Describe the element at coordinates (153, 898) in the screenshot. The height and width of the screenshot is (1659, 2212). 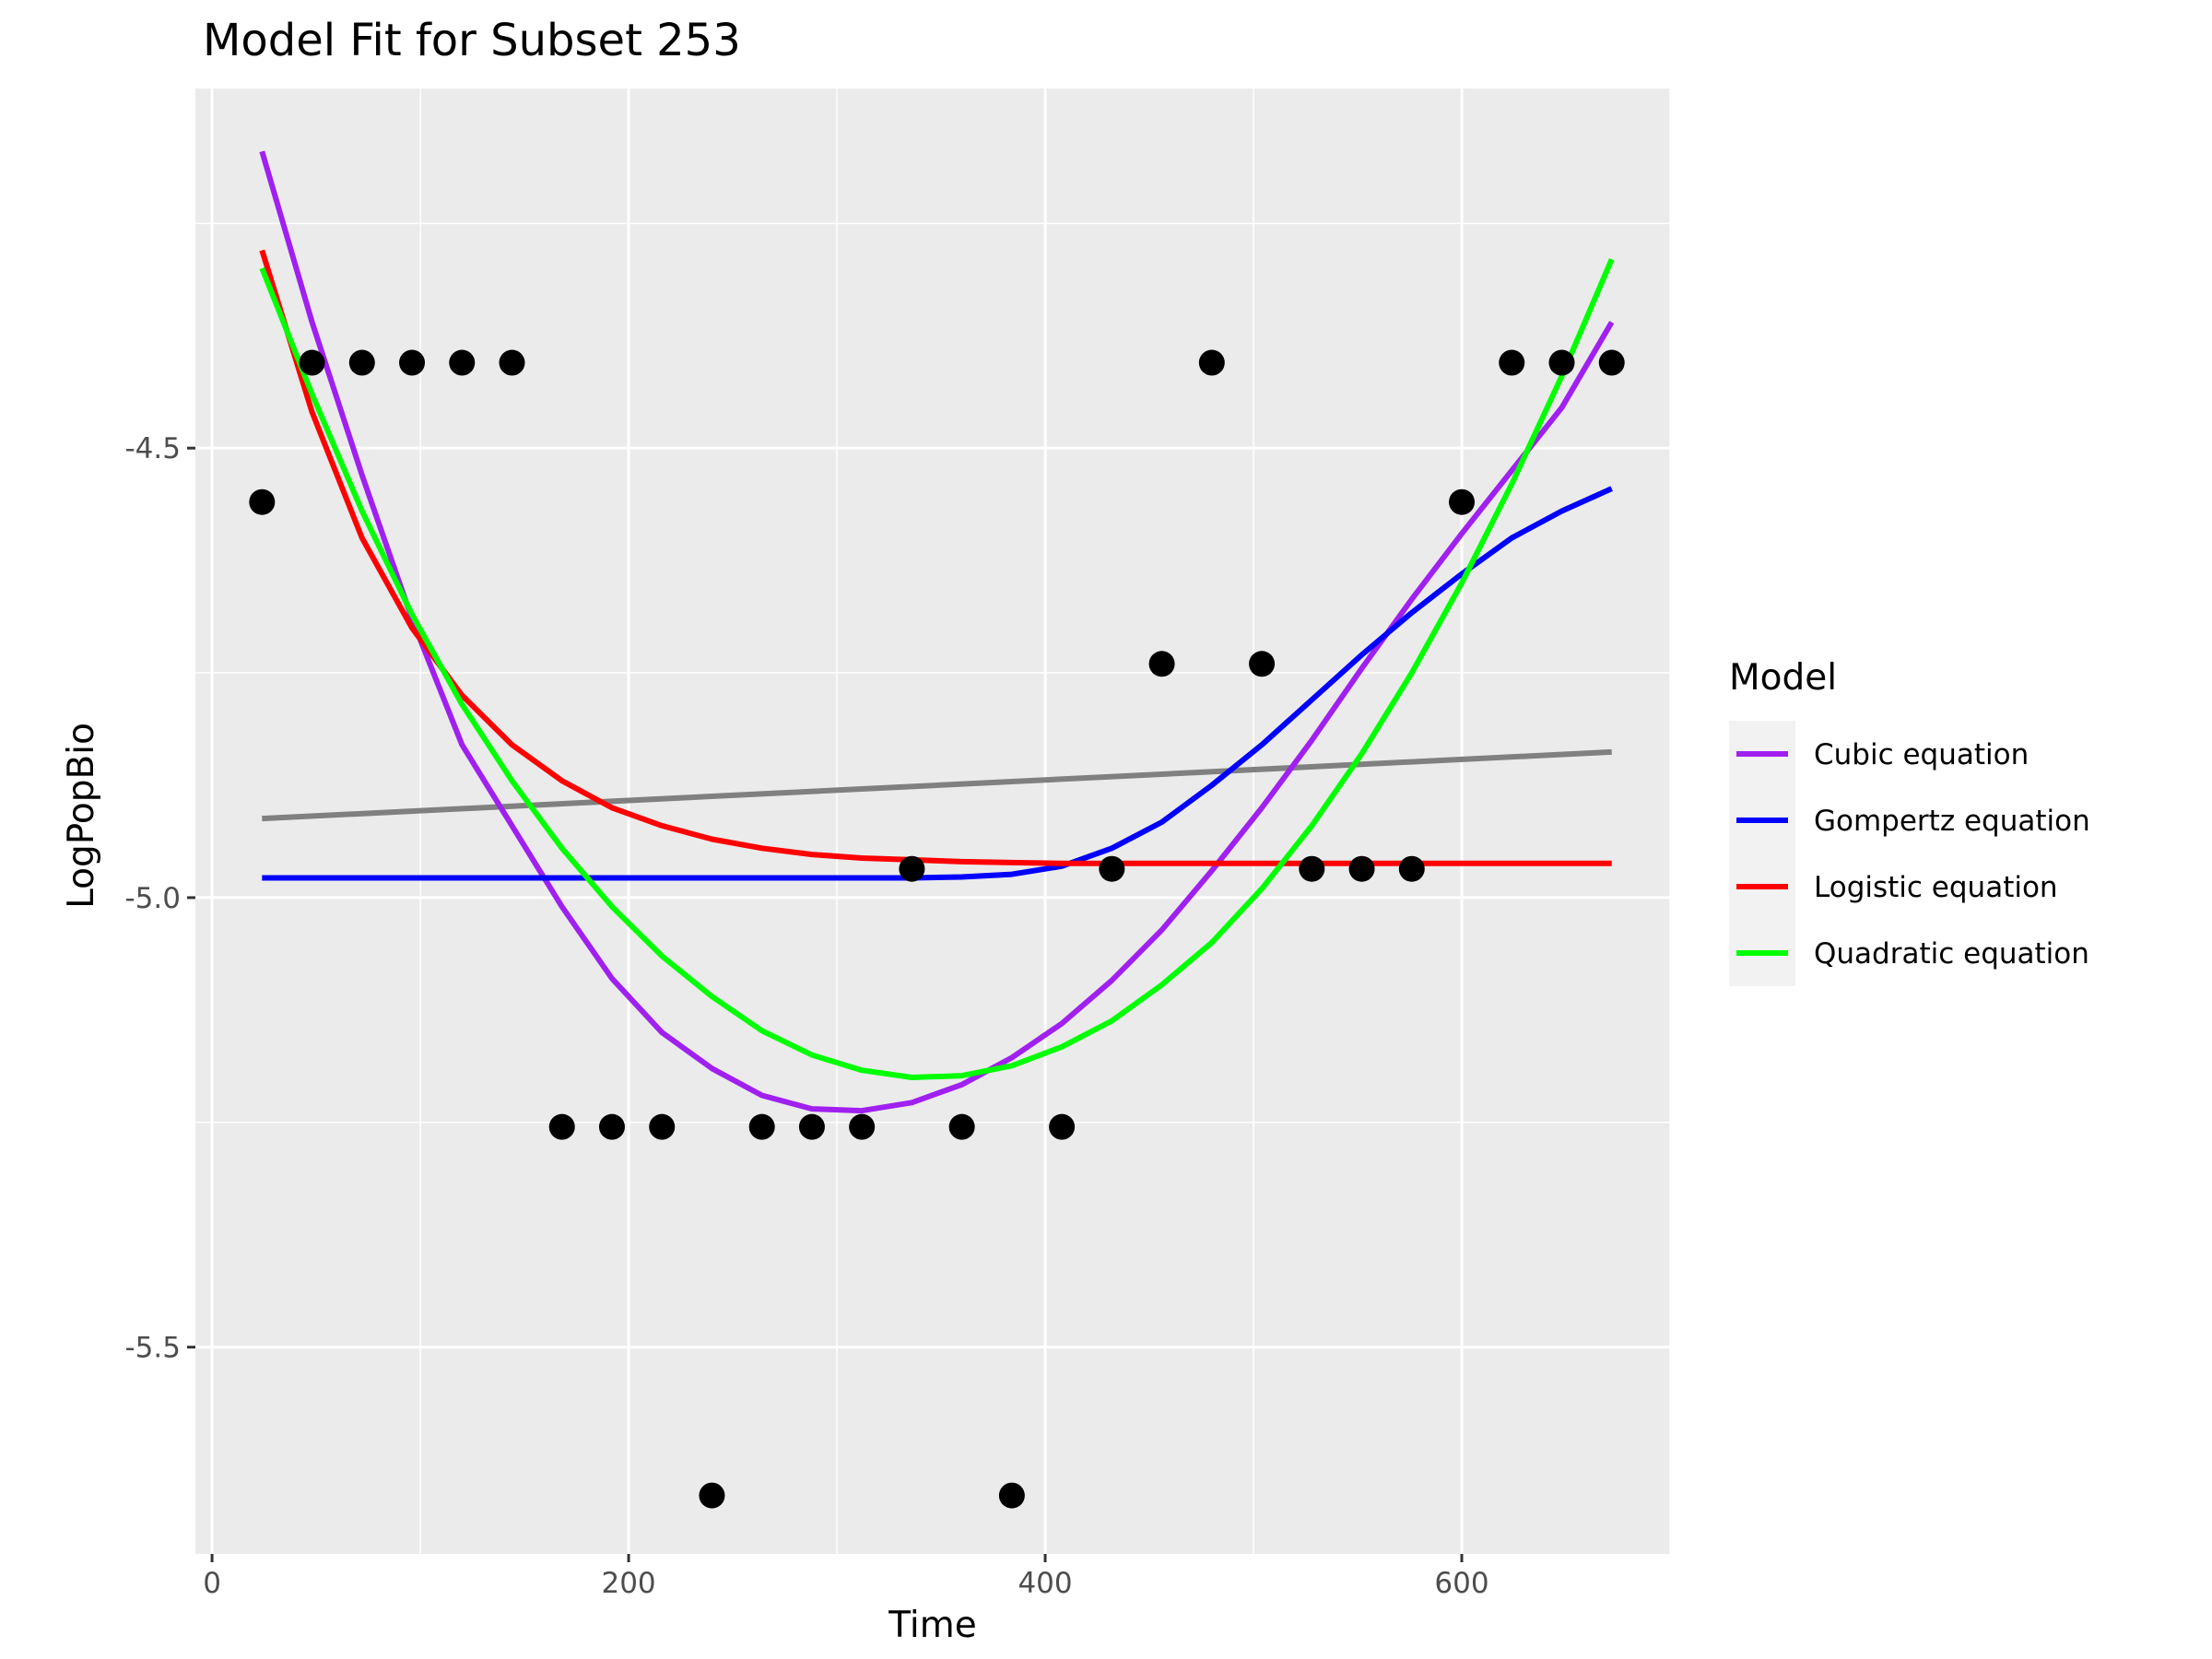
I see `y-tick-label: -5.0` at that location.